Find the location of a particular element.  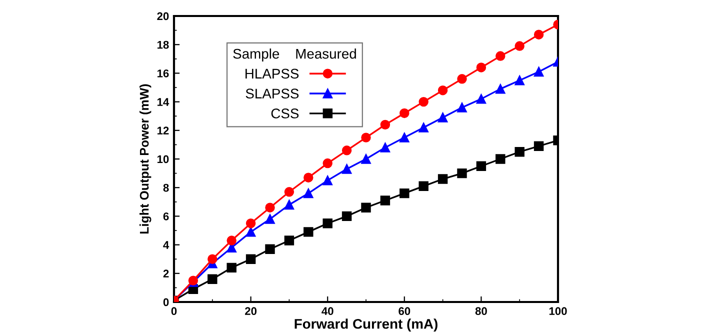

y-axis-title: Light Output Power (mW) is located at coordinates (146, 159).